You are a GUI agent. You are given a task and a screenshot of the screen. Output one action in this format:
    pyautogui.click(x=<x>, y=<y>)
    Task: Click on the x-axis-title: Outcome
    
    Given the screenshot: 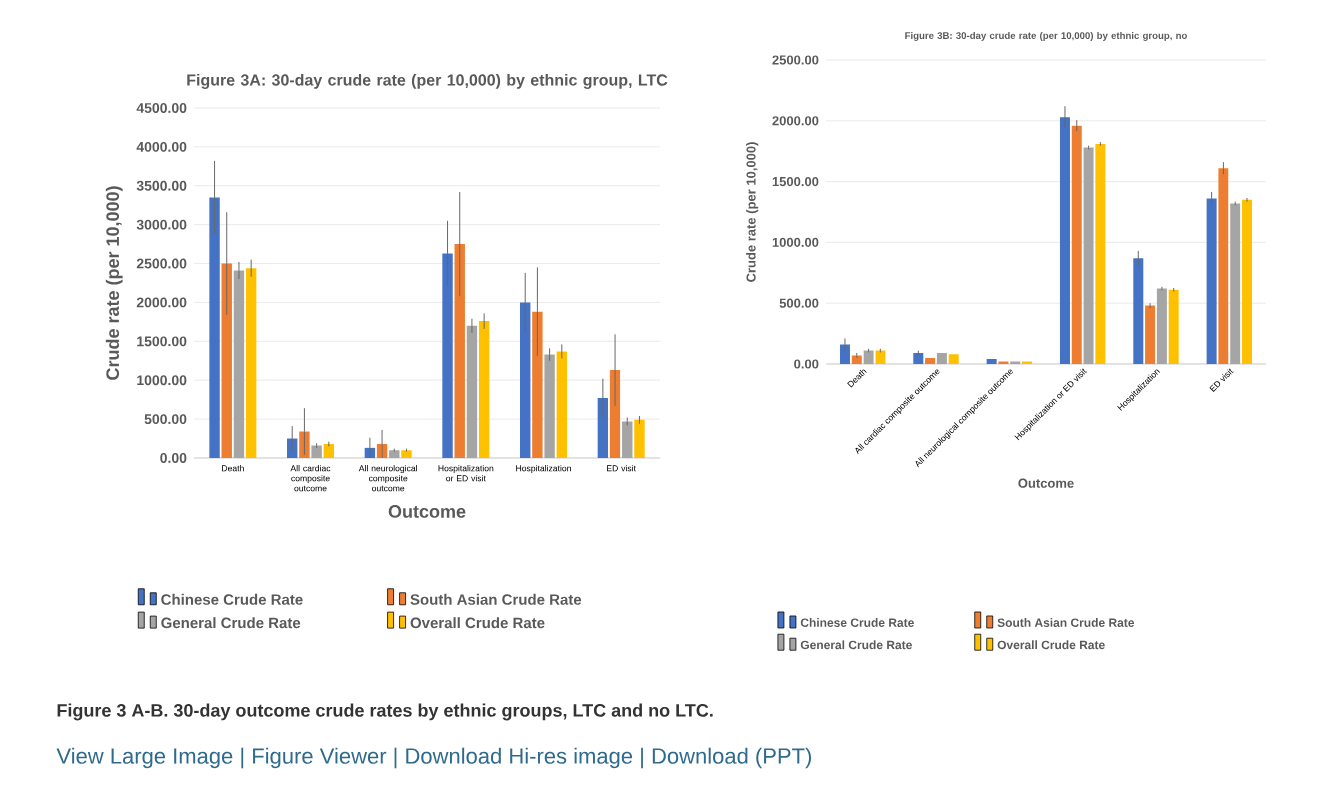 What is the action you would take?
    pyautogui.click(x=427, y=511)
    